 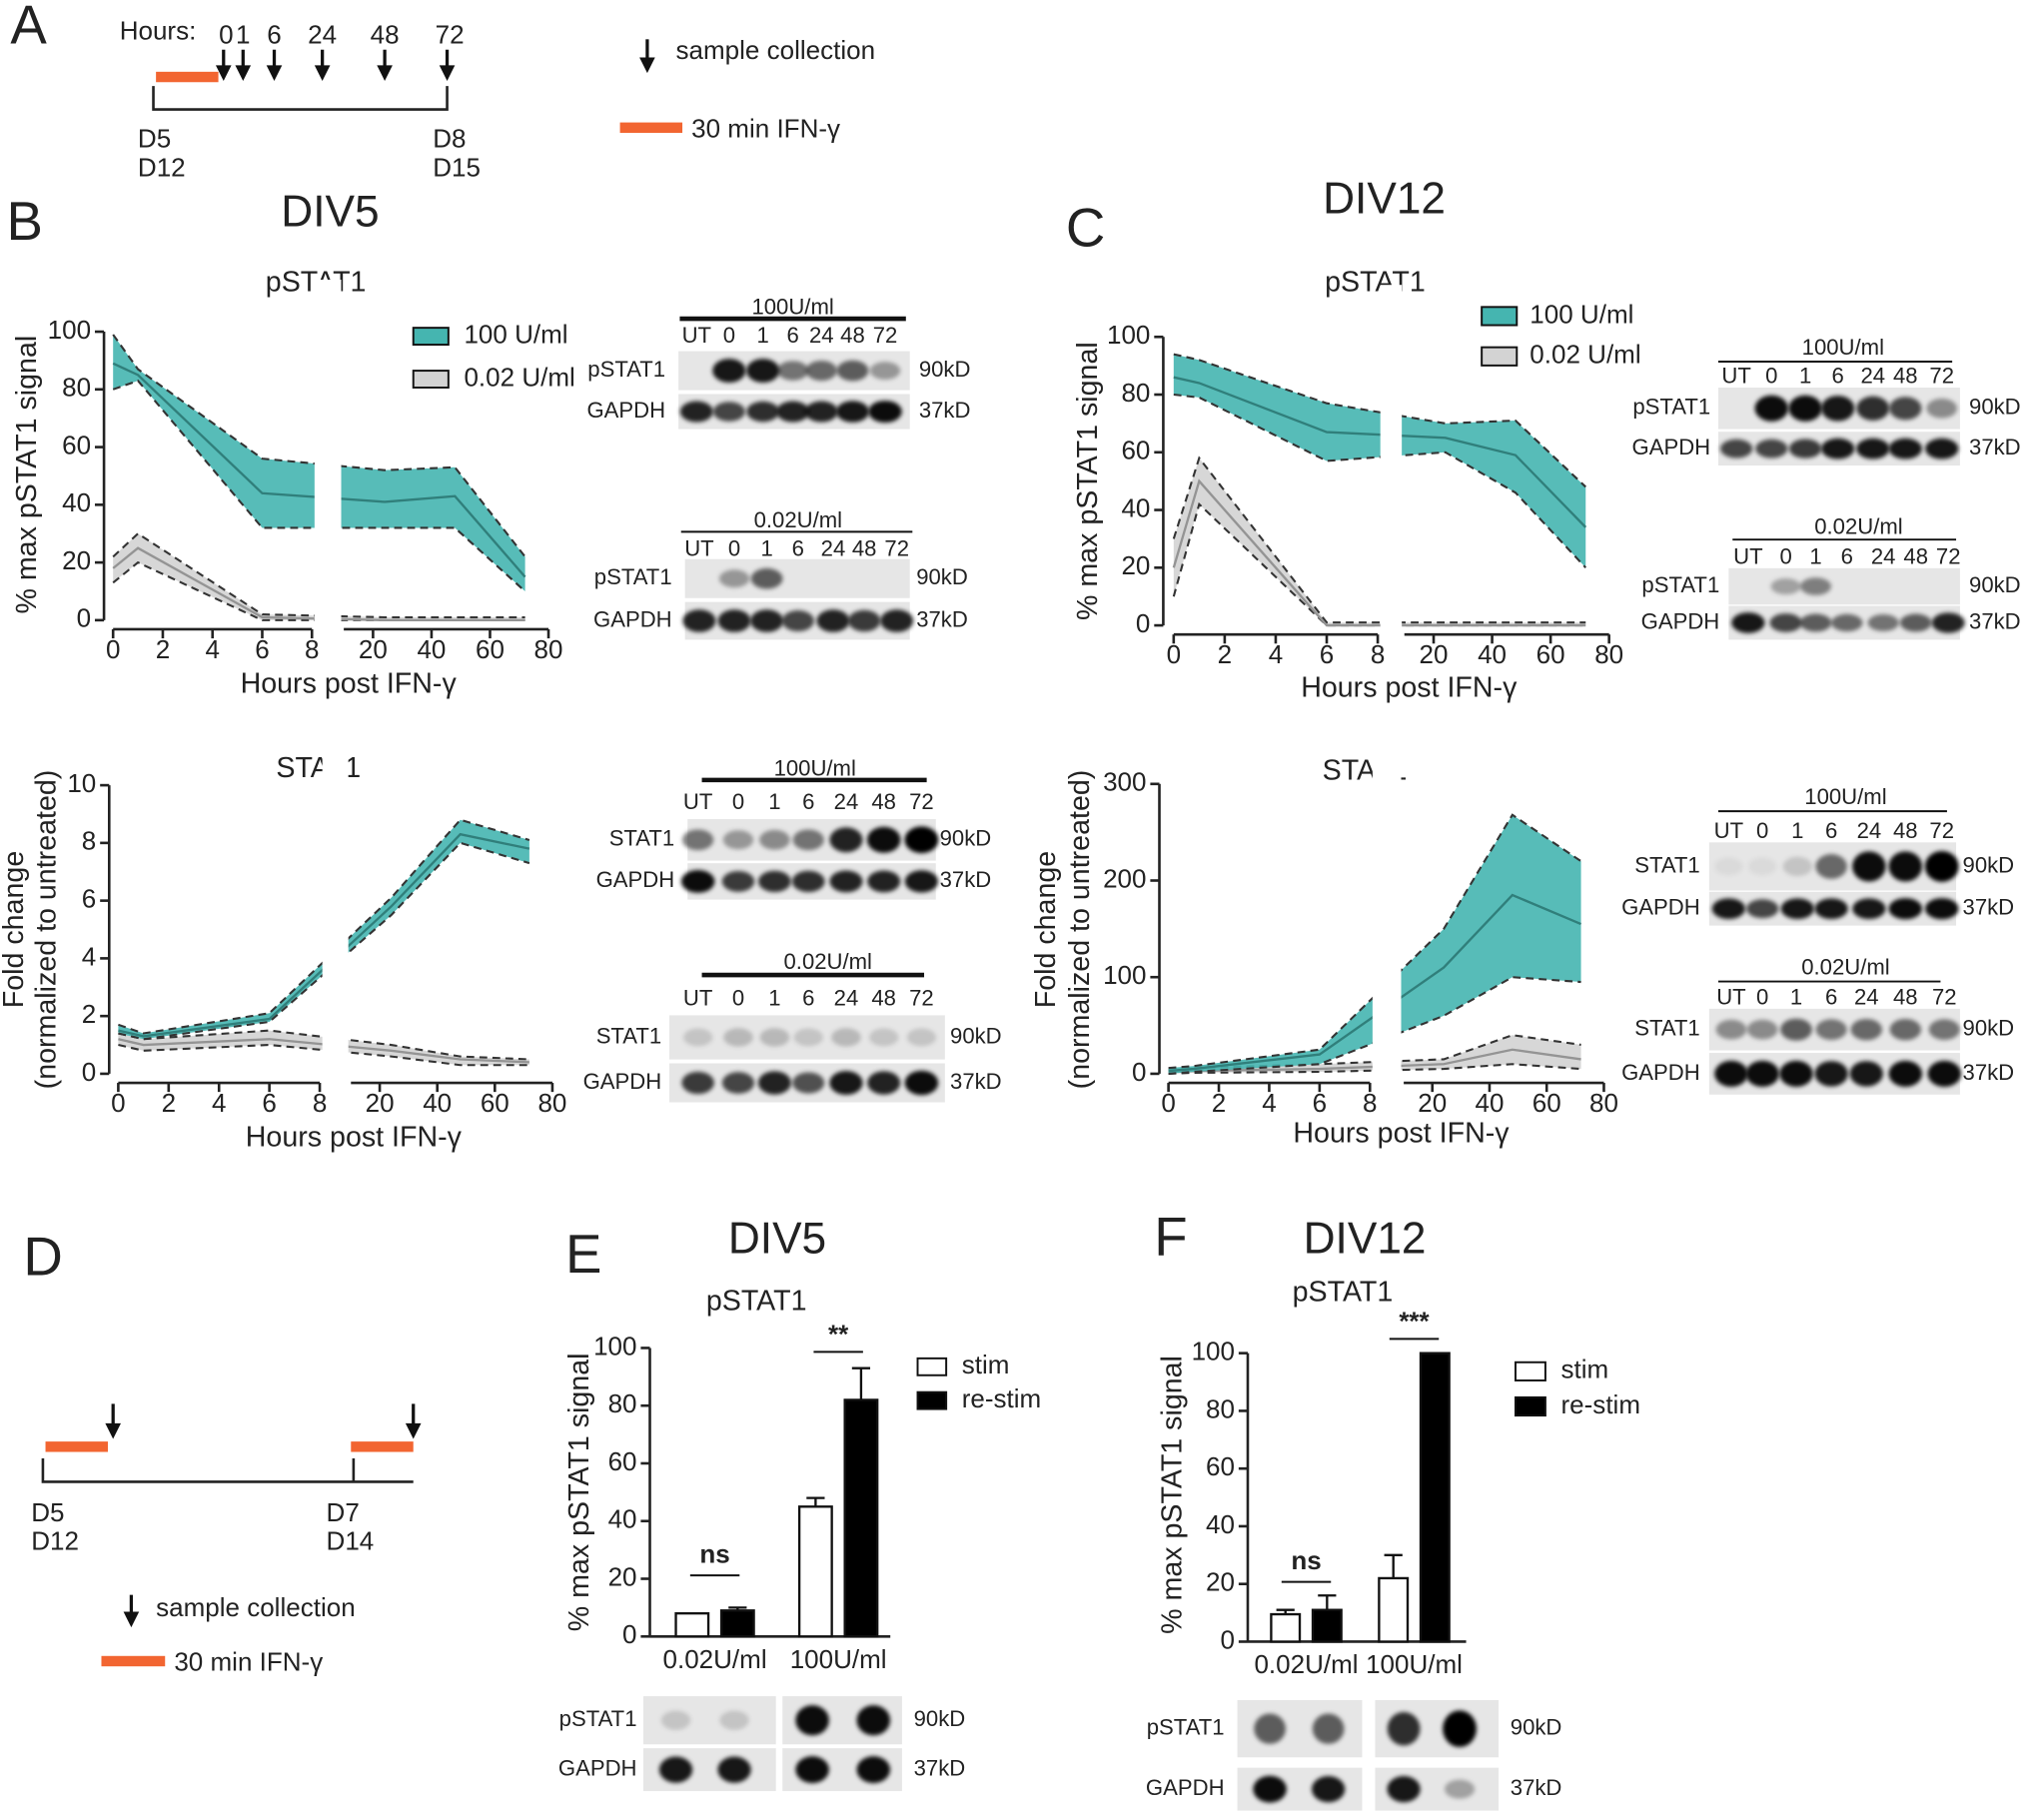 I want to click on bar, so click(x=815, y=1571).